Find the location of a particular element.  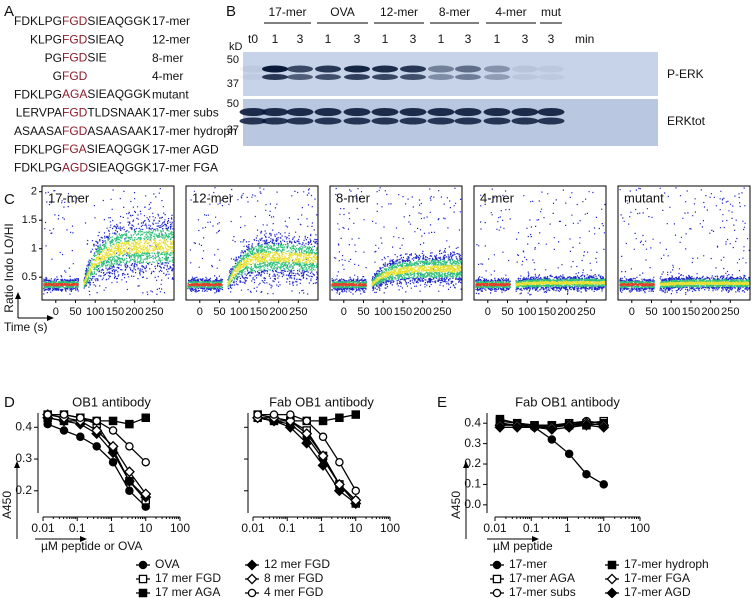

sequence-suffix: SIEAQGGK is located at coordinates (118, 21).